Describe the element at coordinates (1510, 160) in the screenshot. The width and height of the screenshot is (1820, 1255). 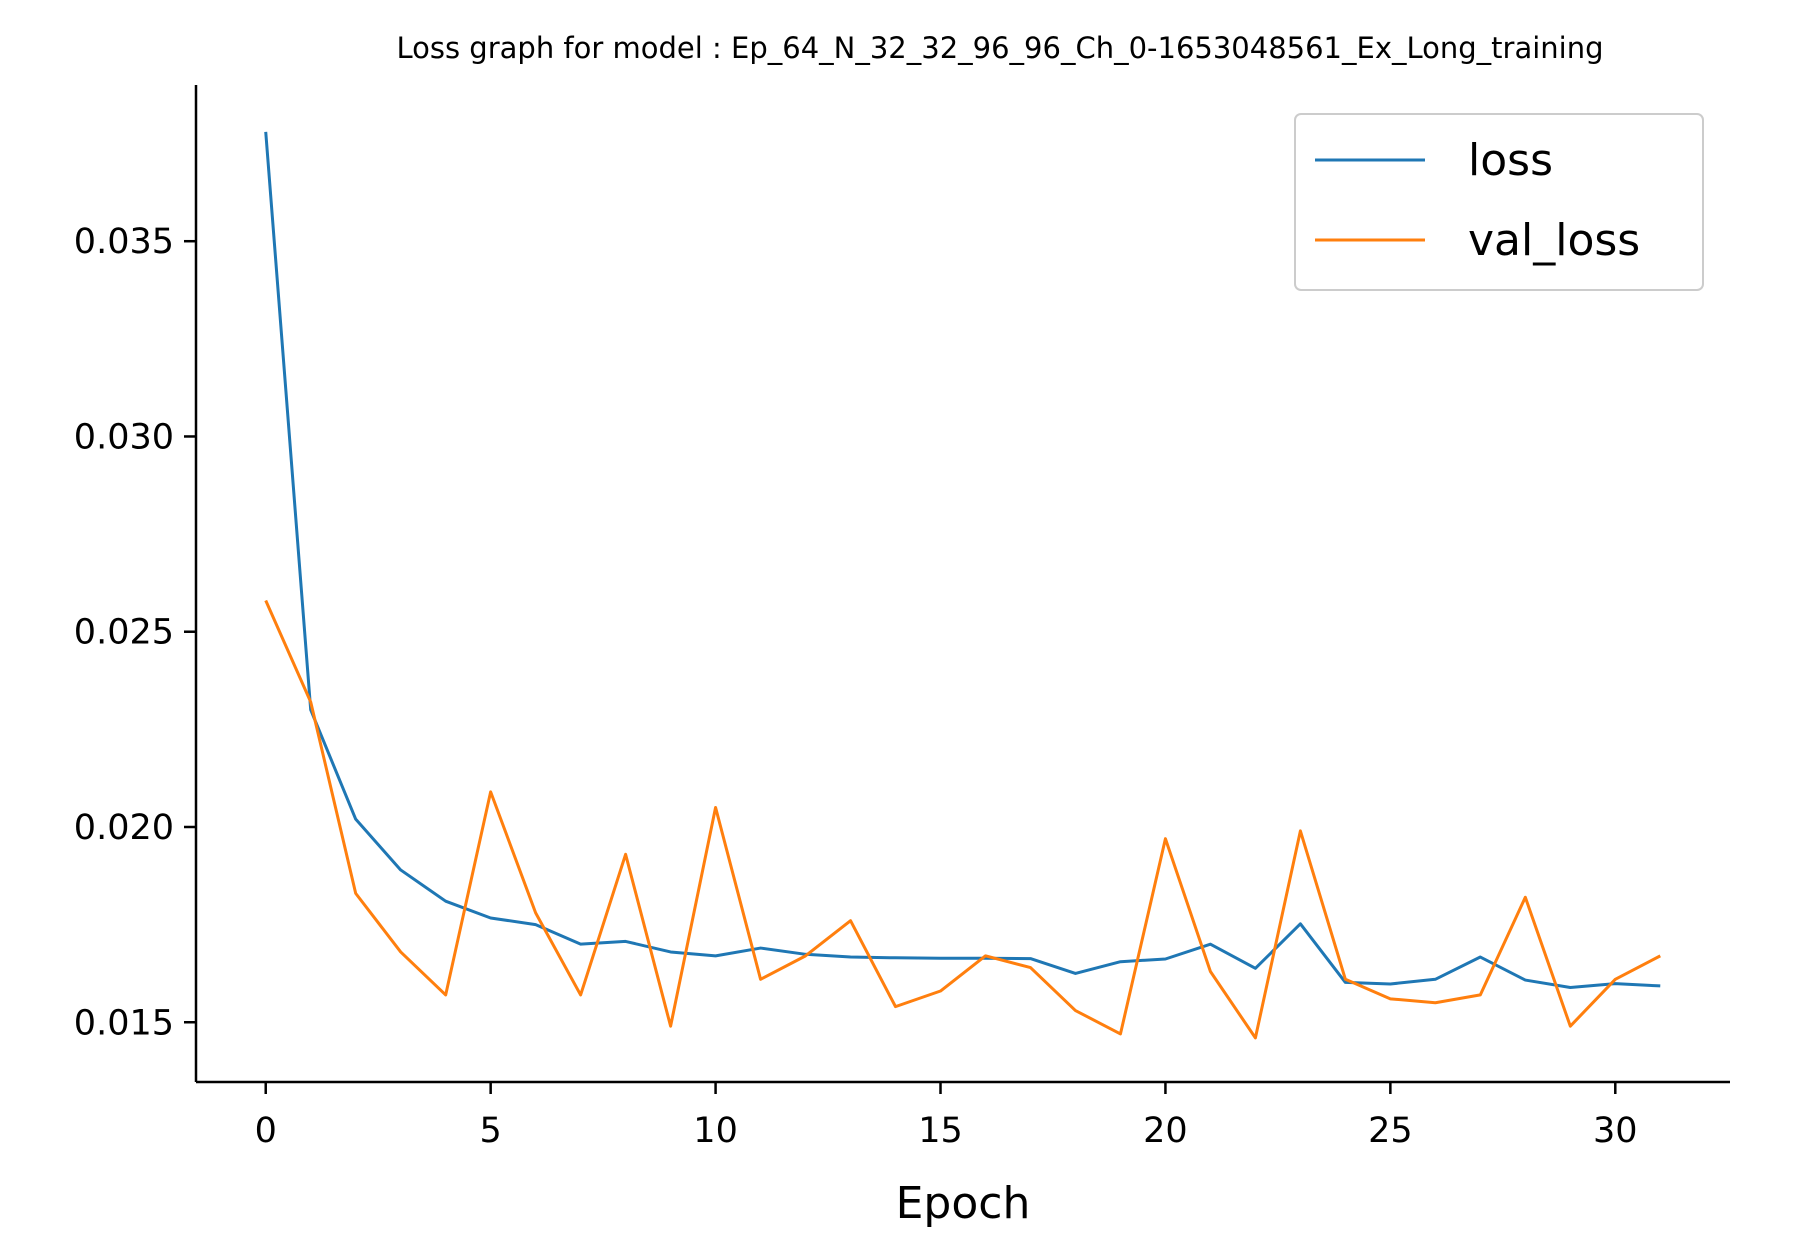
I see `legend-label-loss: loss` at that location.